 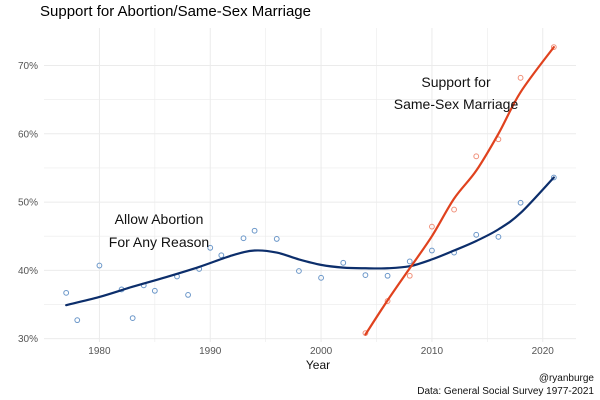 What do you see at coordinates (28, 339) in the screenshot?
I see `y-tick-label: 30%` at bounding box center [28, 339].